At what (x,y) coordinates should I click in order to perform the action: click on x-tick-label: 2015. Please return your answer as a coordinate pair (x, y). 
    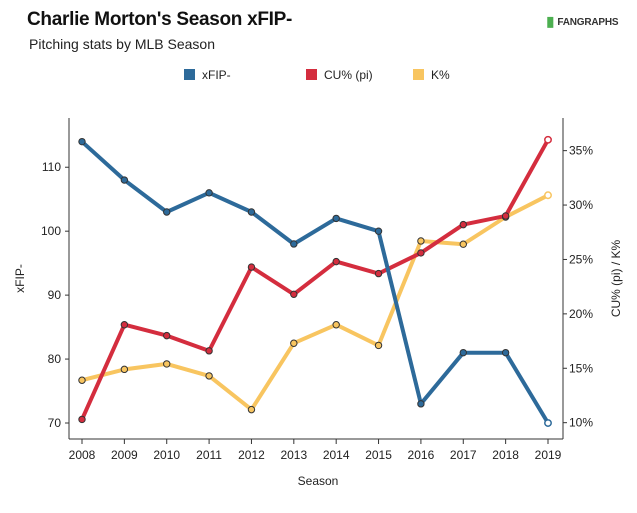
    Looking at the image, I should click on (378, 455).